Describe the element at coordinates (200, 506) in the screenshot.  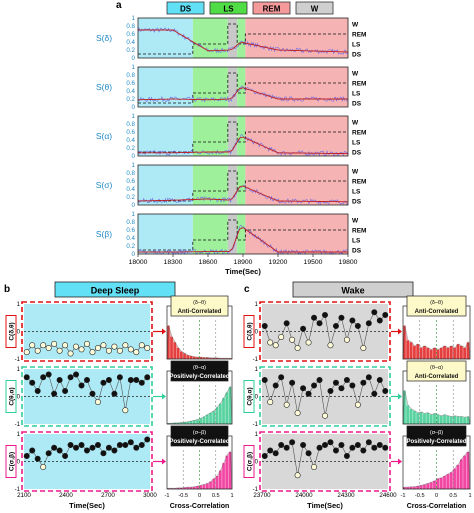
I see `hist-x-axis-label: Cross-Correlation` at that location.